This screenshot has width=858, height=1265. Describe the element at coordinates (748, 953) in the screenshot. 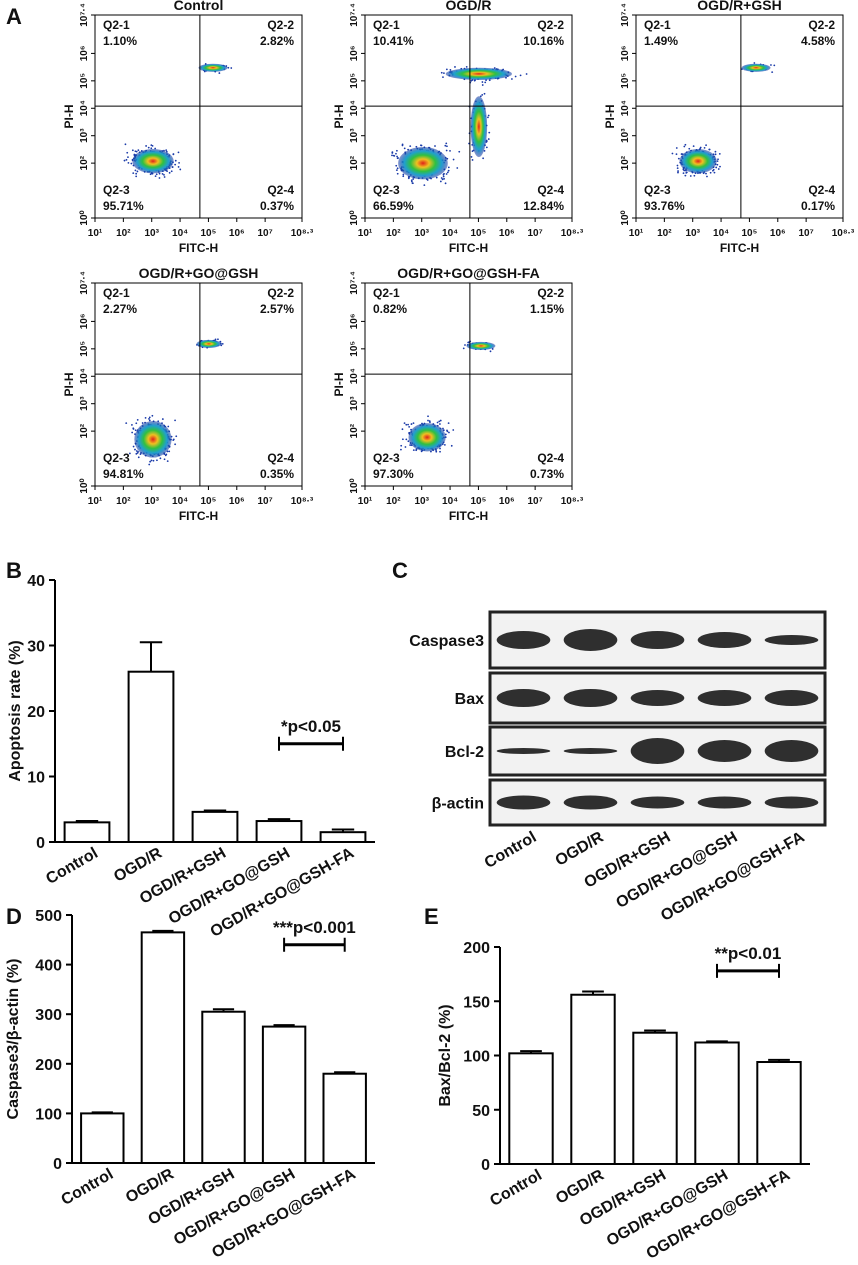

I see `annotation: **p<0.01` at that location.